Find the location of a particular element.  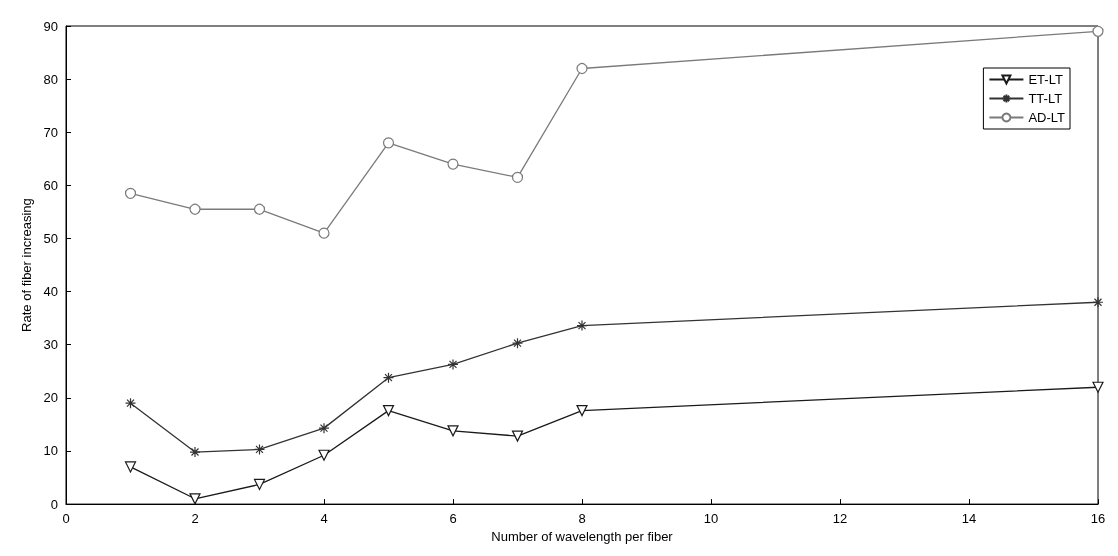

x-tick-label: 10 is located at coordinates (711, 519).